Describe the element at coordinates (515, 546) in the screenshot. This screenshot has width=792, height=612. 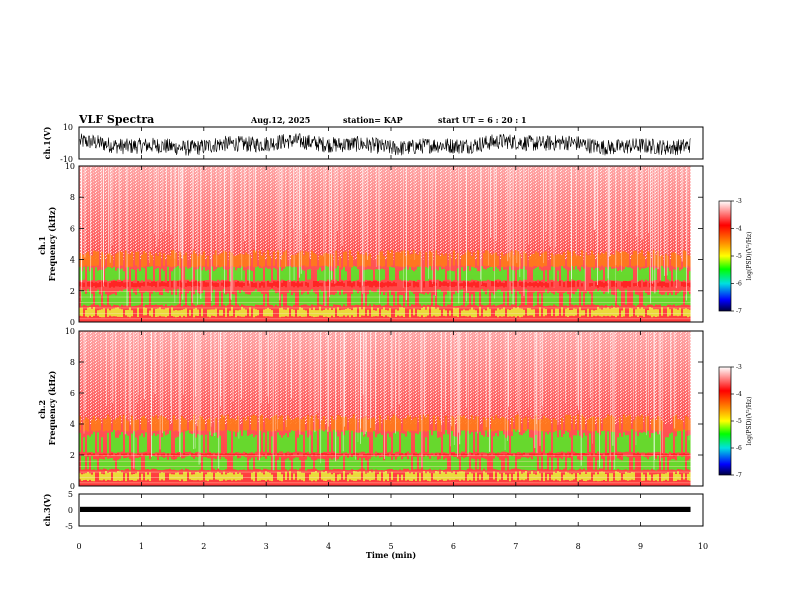
I see `time-tick-label: 7` at that location.